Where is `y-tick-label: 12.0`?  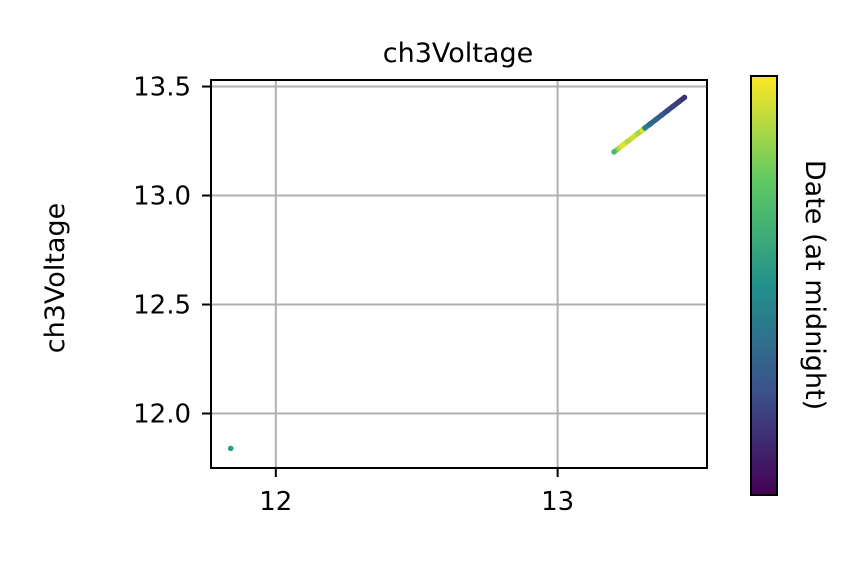 y-tick-label: 12.0 is located at coordinates (162, 415).